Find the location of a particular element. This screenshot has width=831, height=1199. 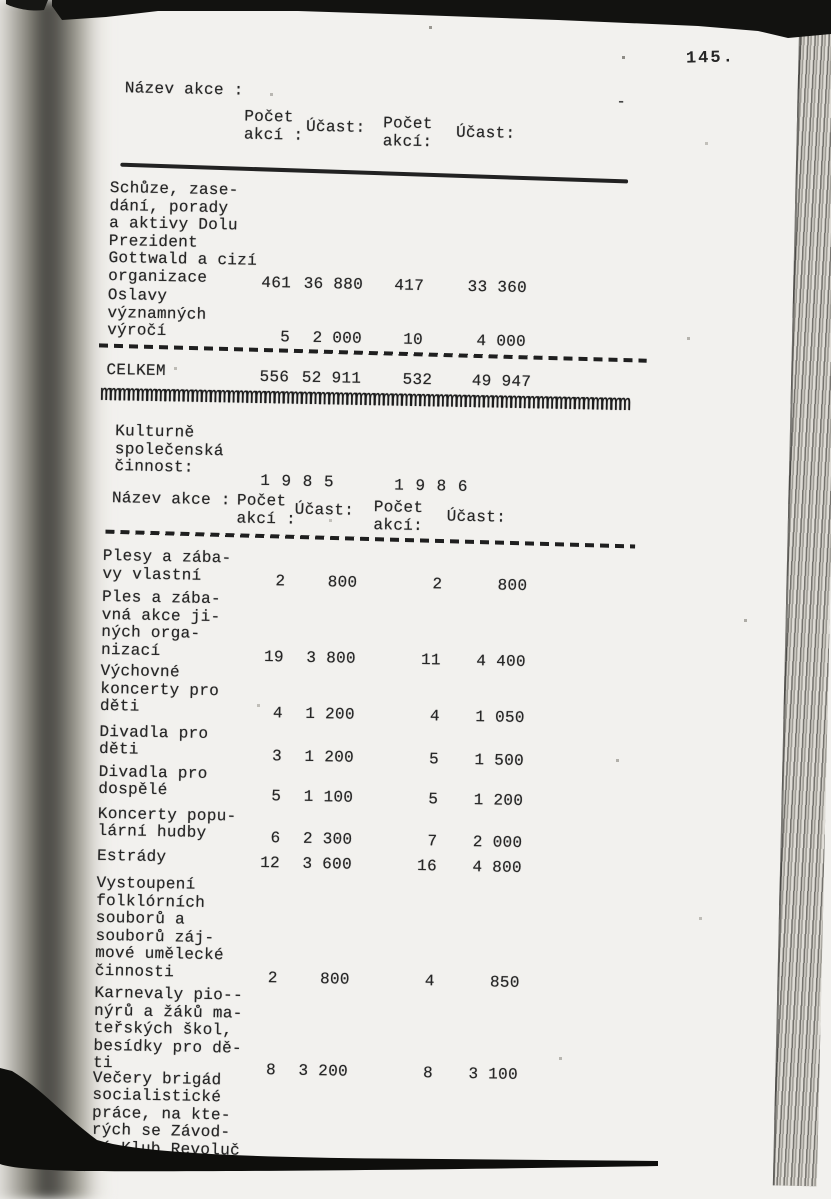

table2-header-pocet-1985: Počet akcí : is located at coordinates (266, 510).